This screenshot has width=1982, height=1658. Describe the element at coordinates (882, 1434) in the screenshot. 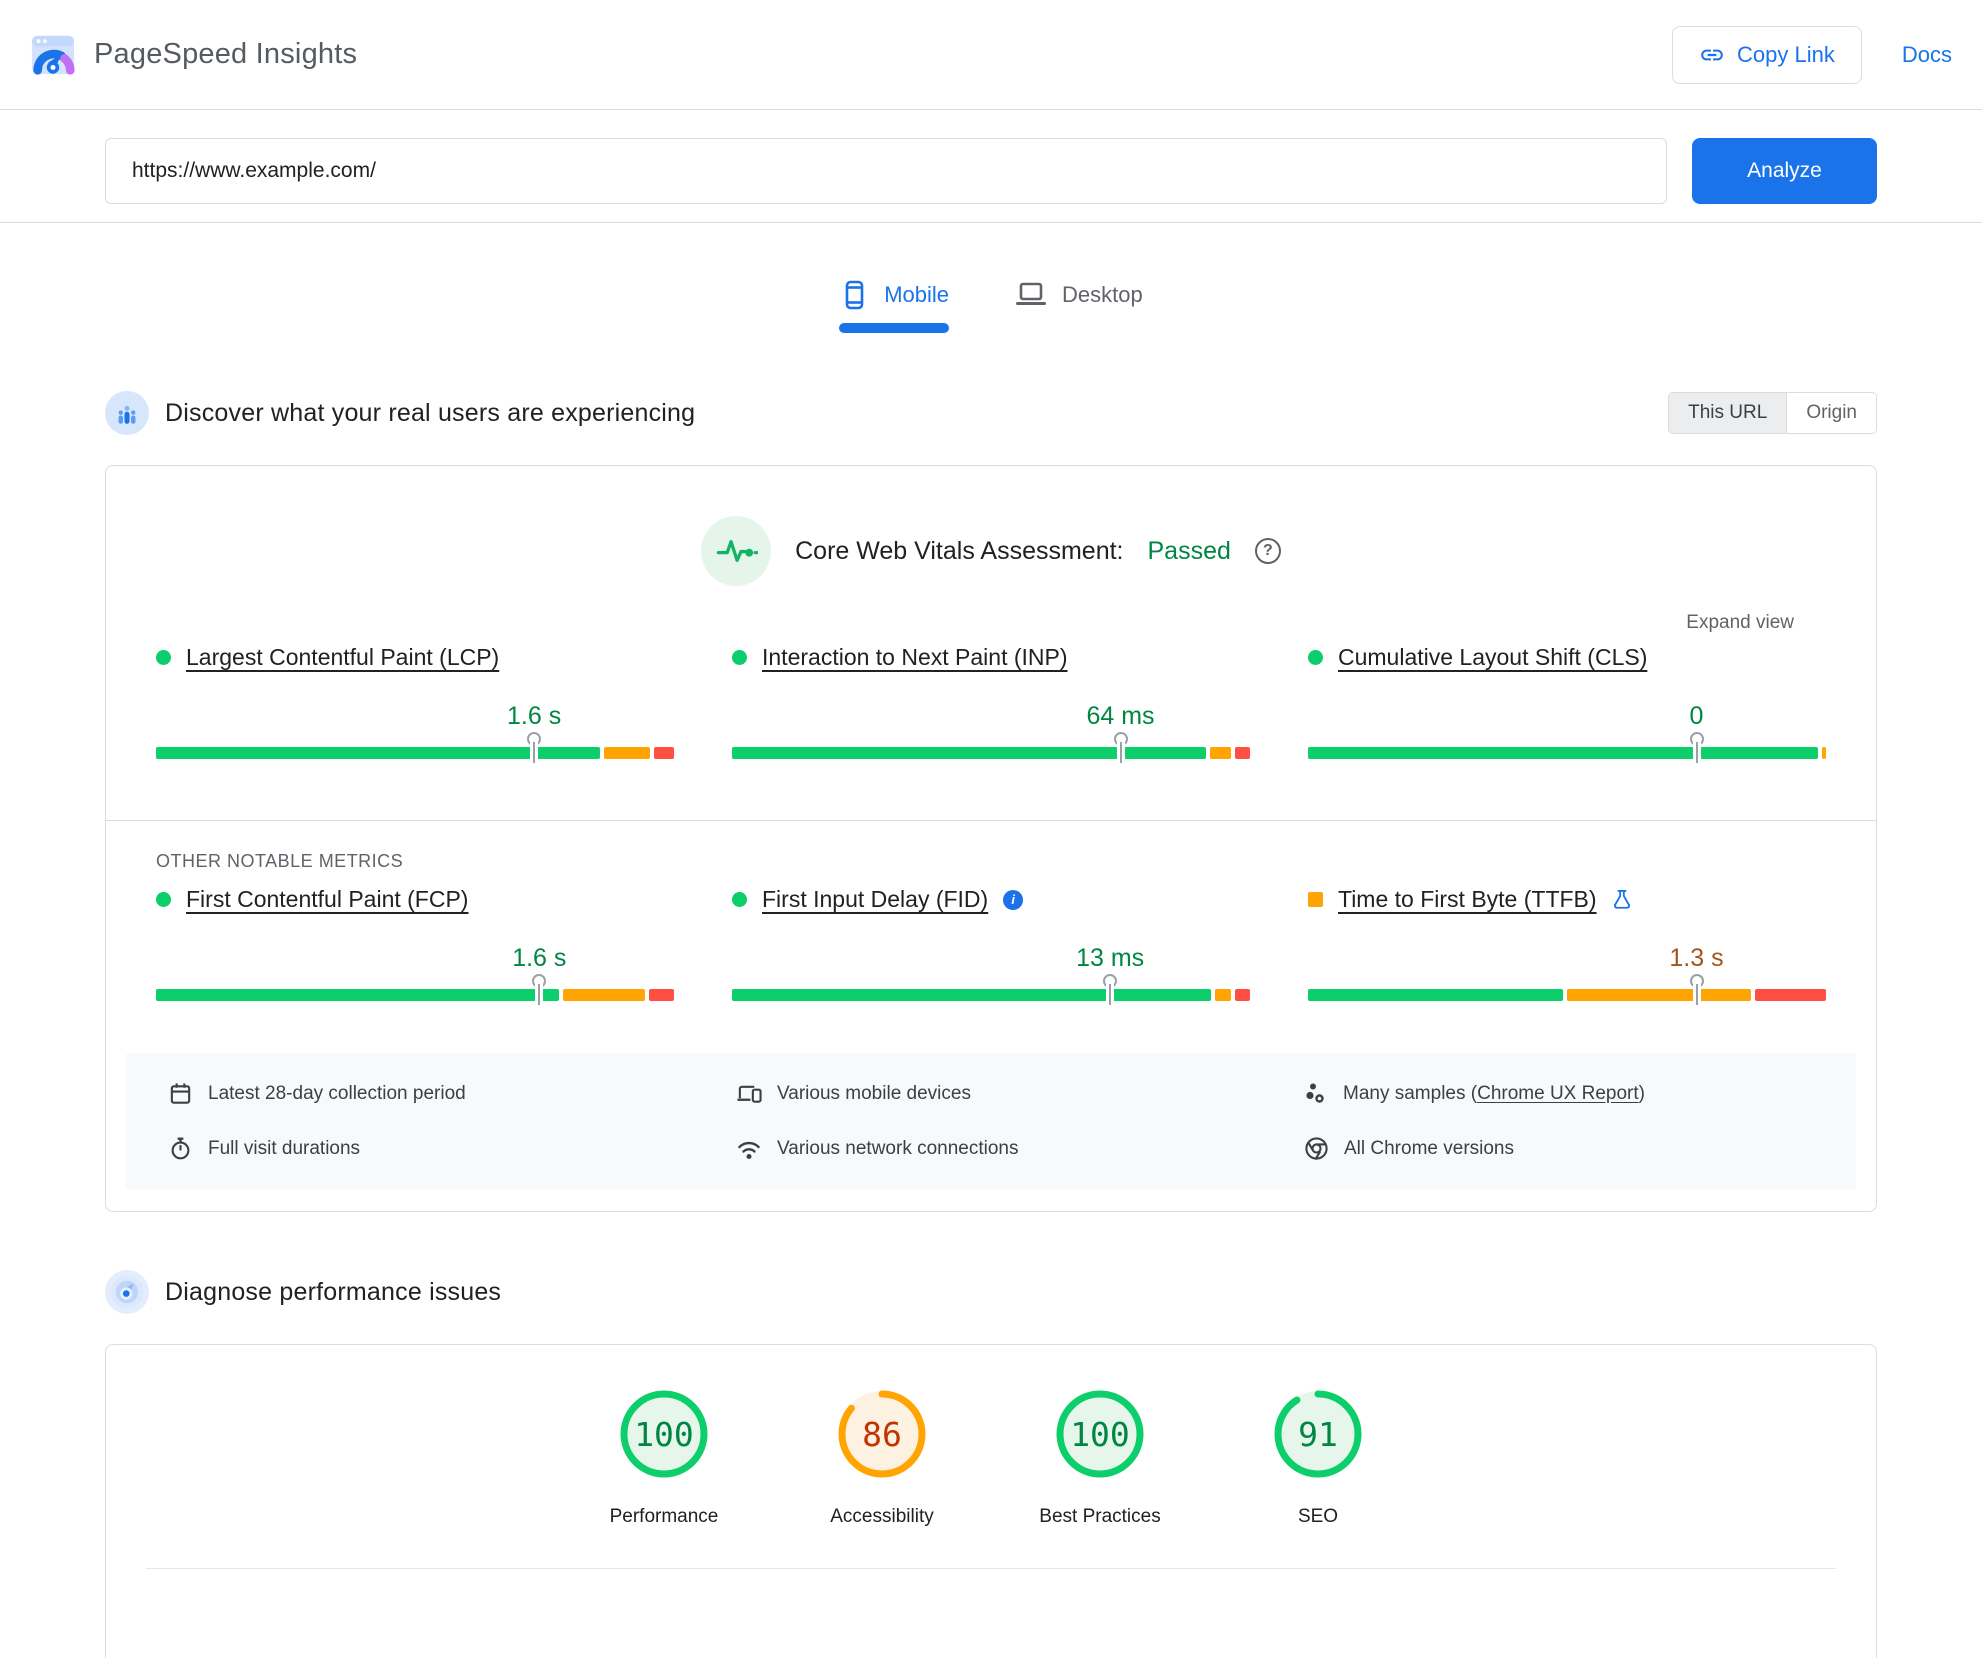

I see `accessibility-score-ring: 86` at that location.